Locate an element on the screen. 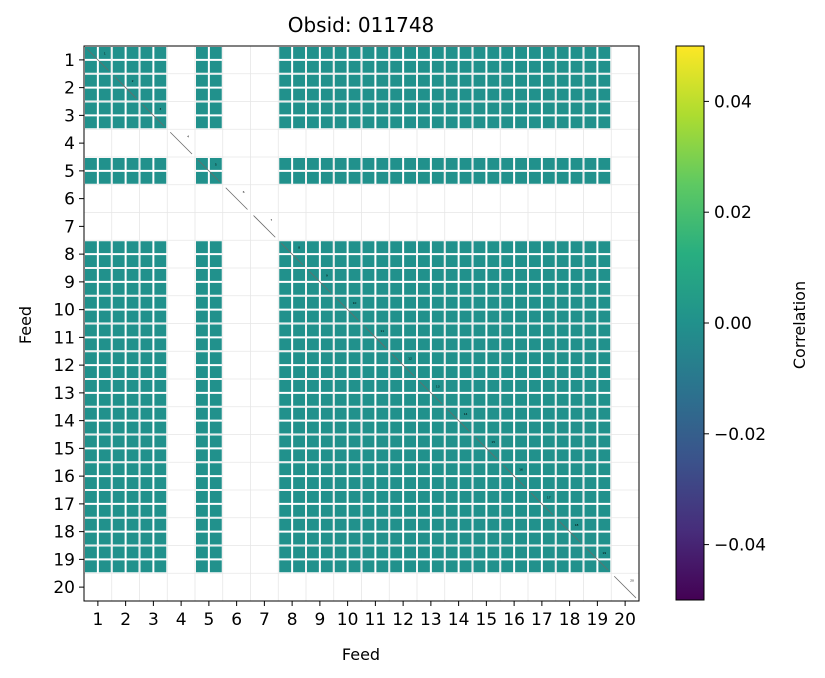 This screenshot has width=825, height=678. x-tick-label: 12 is located at coordinates (403, 620).